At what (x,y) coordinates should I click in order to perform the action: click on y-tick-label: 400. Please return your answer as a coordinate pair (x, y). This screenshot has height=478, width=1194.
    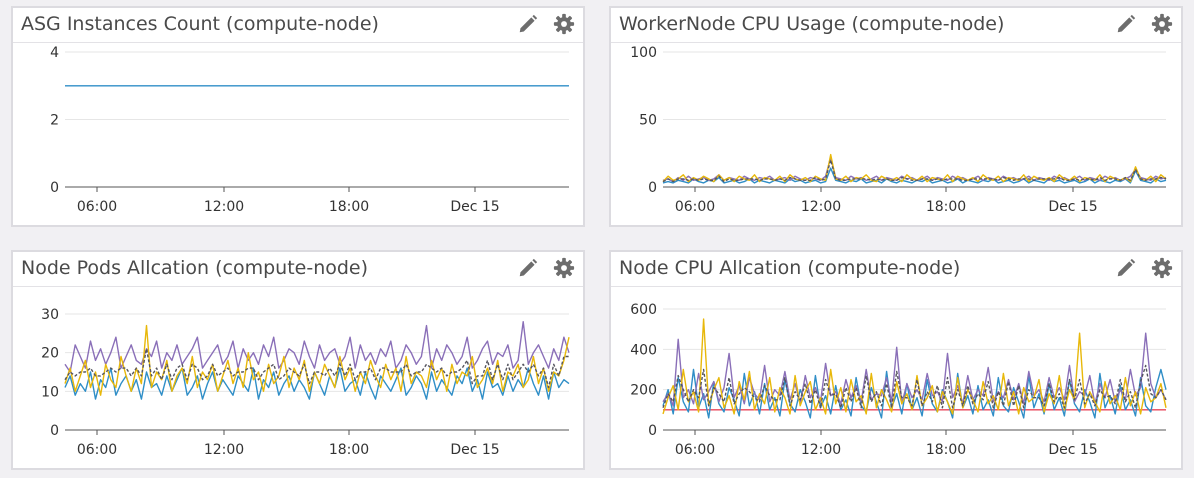
    Looking at the image, I should click on (643, 350).